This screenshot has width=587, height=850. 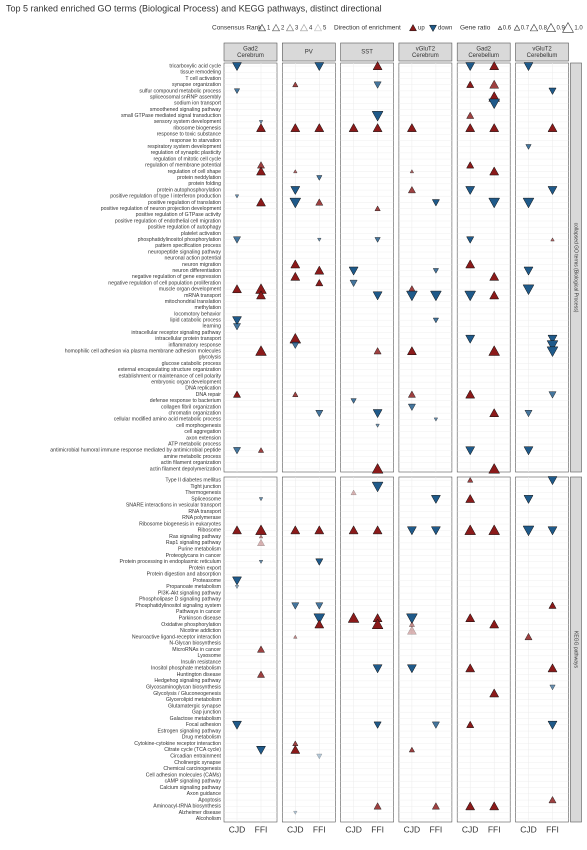 What do you see at coordinates (201, 662) in the screenshot?
I see `term-label: Insulin resistance` at bounding box center [201, 662].